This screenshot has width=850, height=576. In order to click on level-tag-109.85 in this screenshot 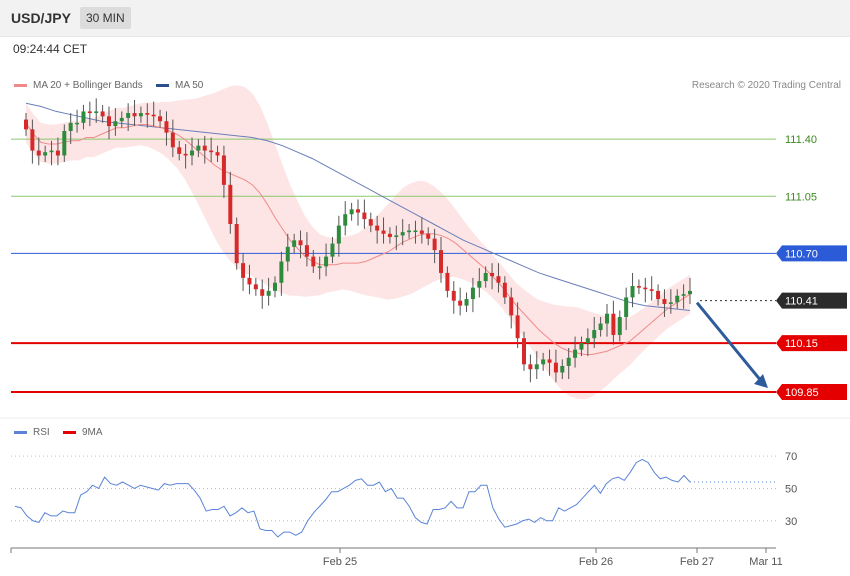, I will do `click(811, 392)`.